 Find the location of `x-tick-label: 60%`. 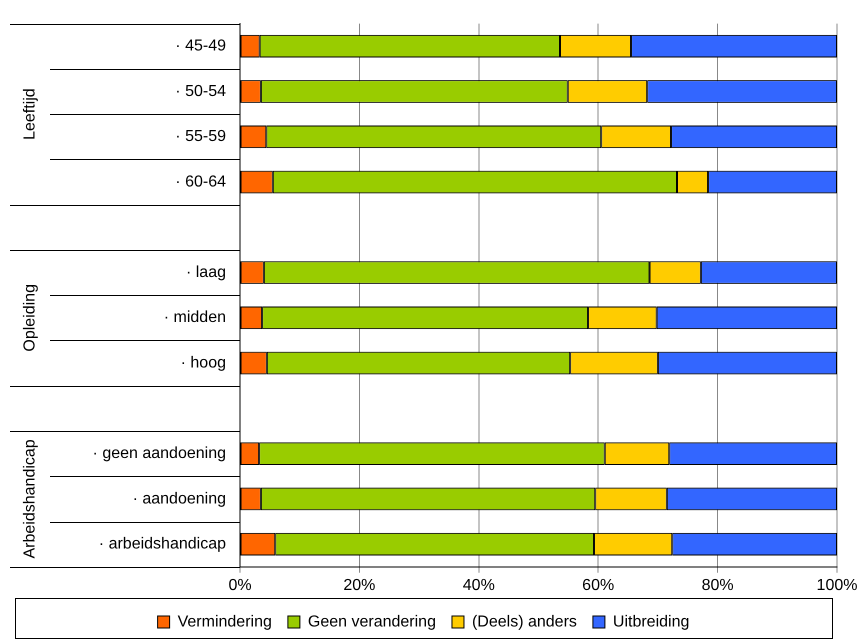

x-tick-label: 60% is located at coordinates (598, 585).